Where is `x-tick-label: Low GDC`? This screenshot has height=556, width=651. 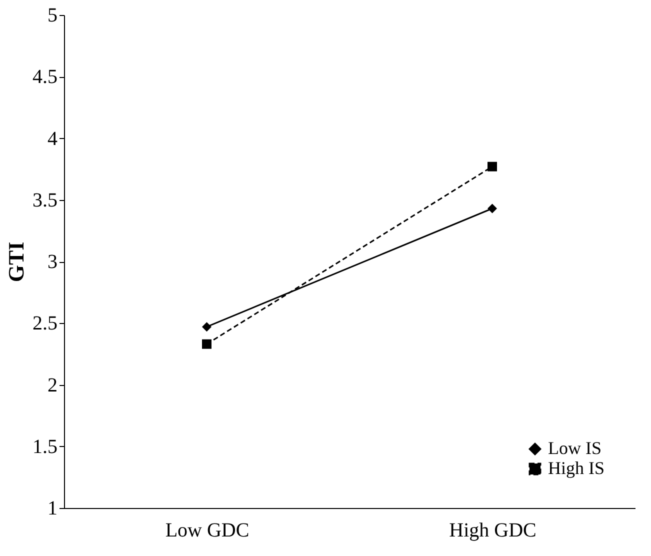 x-tick-label: Low GDC is located at coordinates (207, 531).